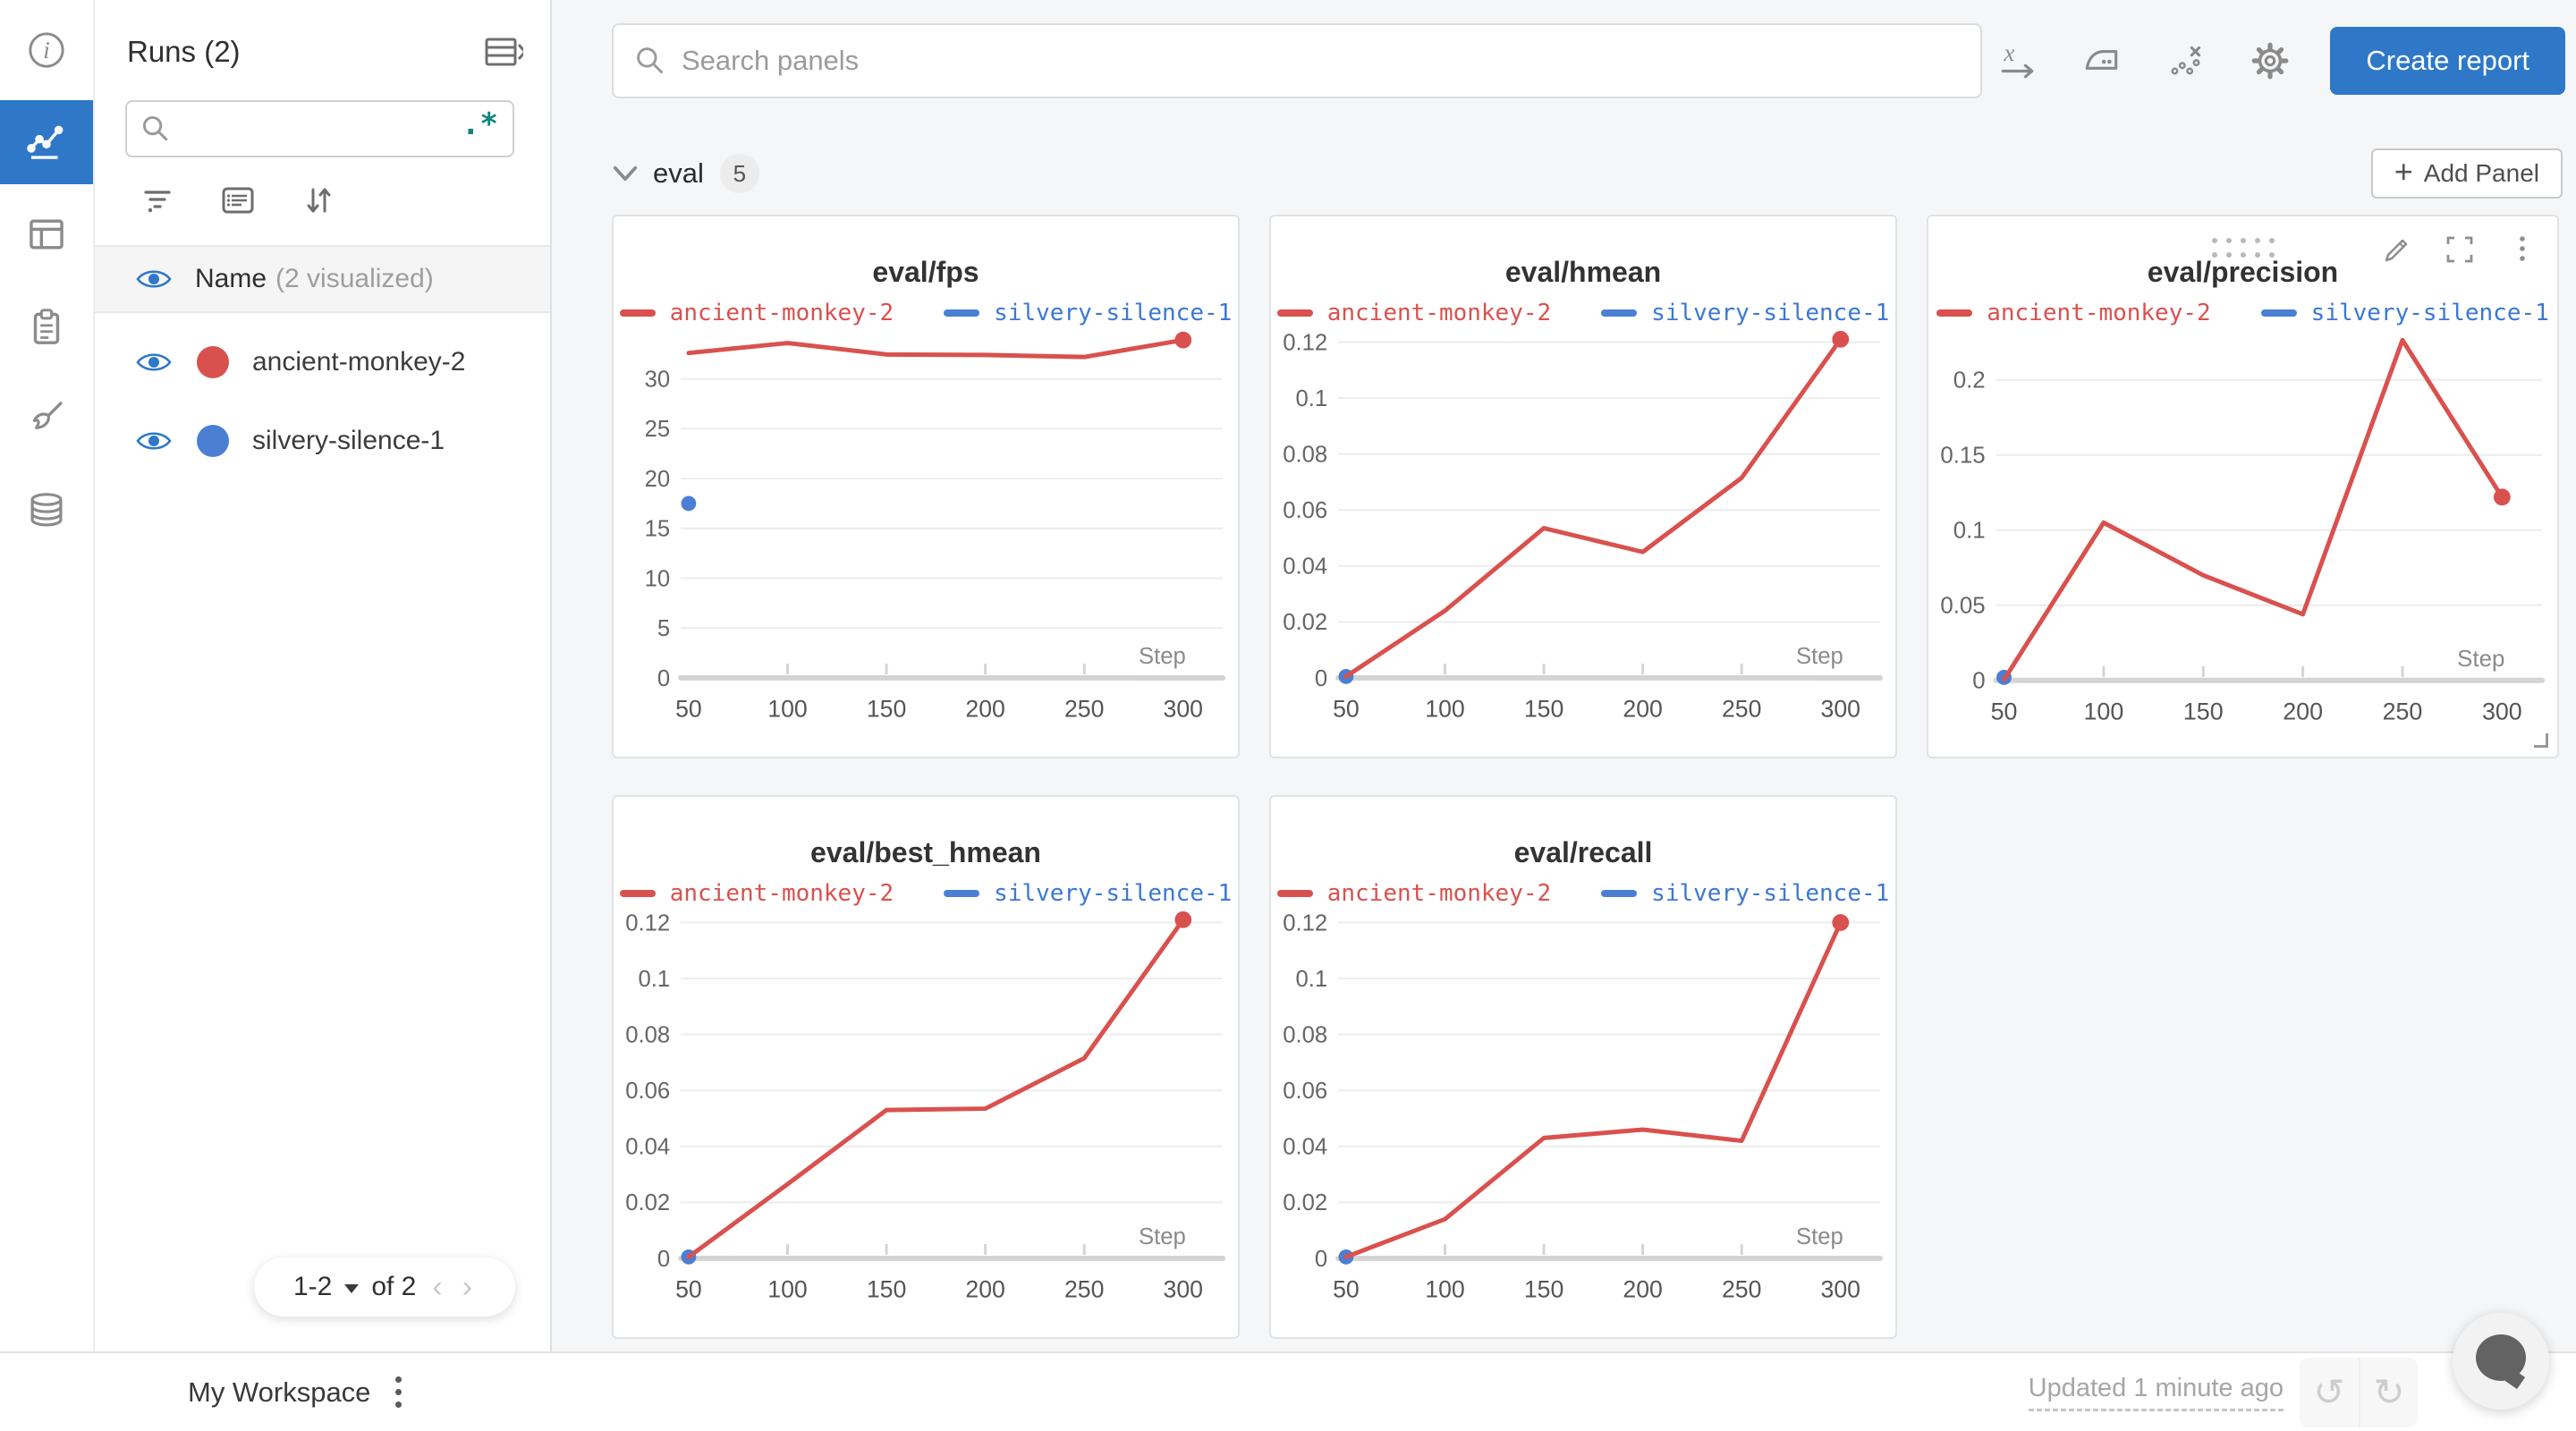  Describe the element at coordinates (1113, 313) in the screenshot. I see `legend-label: silvery-silence-1` at that location.